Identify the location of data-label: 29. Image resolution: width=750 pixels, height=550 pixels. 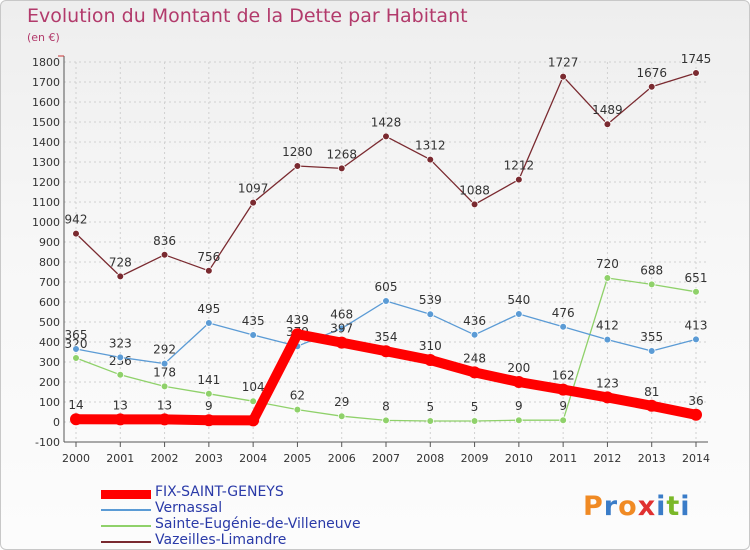
(341, 402).